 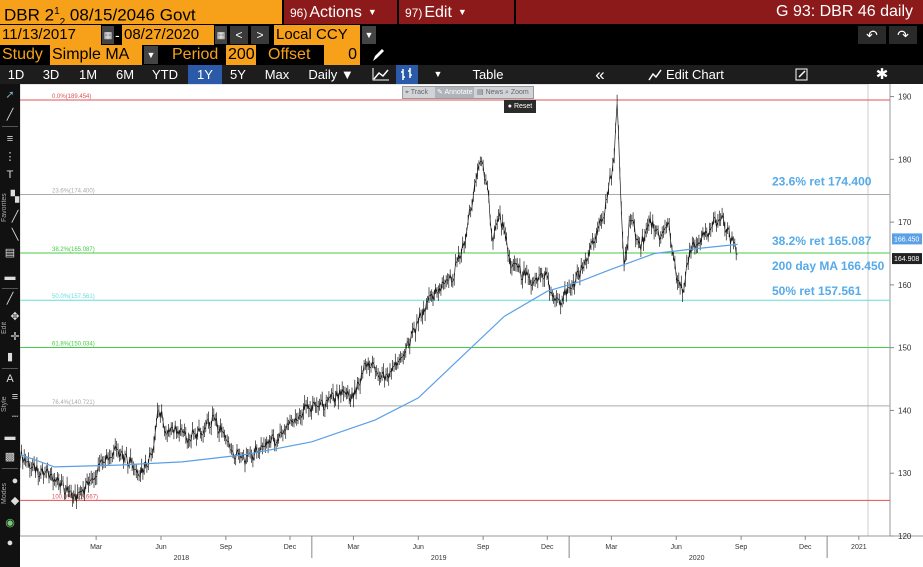 I want to click on security-rest: 08/15/2046 Govt, so click(x=130, y=15).